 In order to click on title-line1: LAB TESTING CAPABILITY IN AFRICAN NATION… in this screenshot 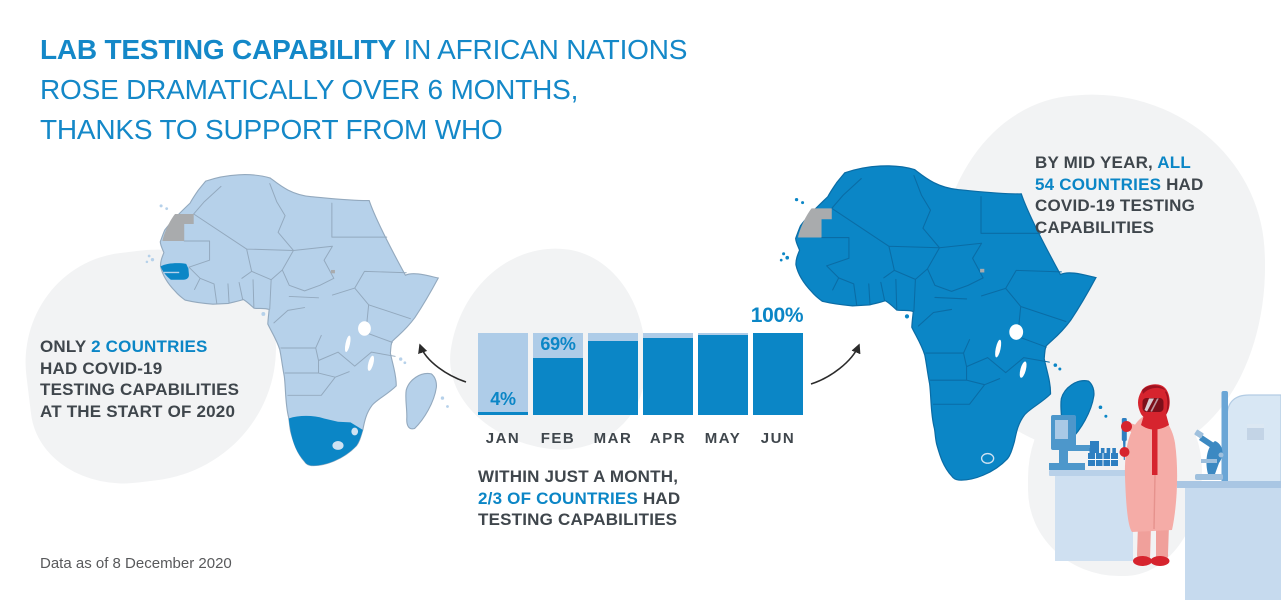, I will do `click(364, 49)`.